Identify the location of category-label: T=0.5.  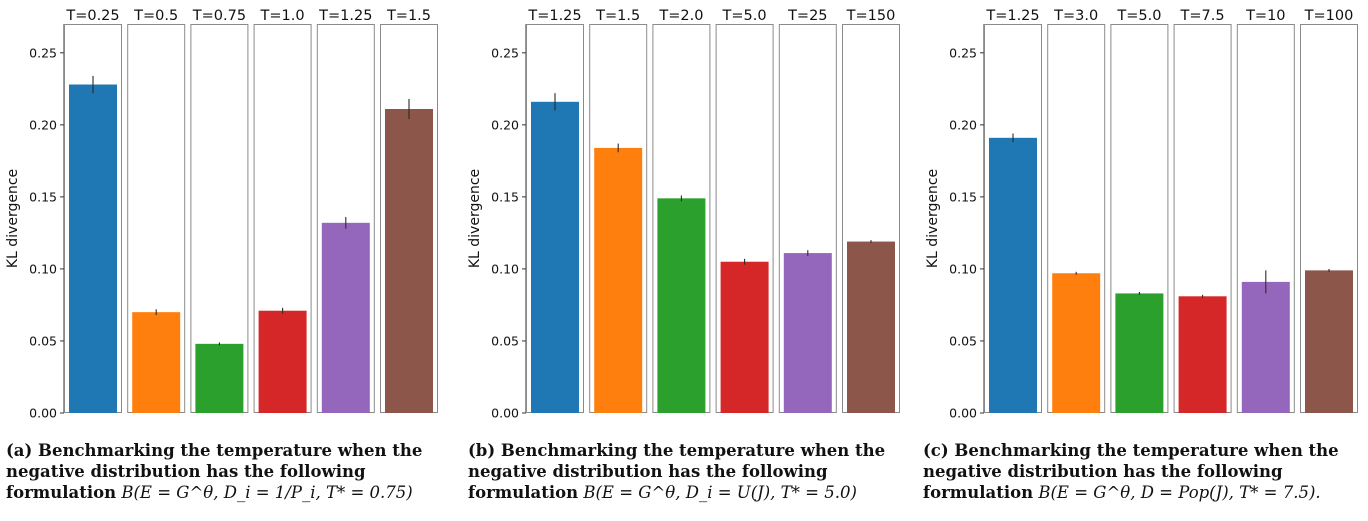
(155, 16).